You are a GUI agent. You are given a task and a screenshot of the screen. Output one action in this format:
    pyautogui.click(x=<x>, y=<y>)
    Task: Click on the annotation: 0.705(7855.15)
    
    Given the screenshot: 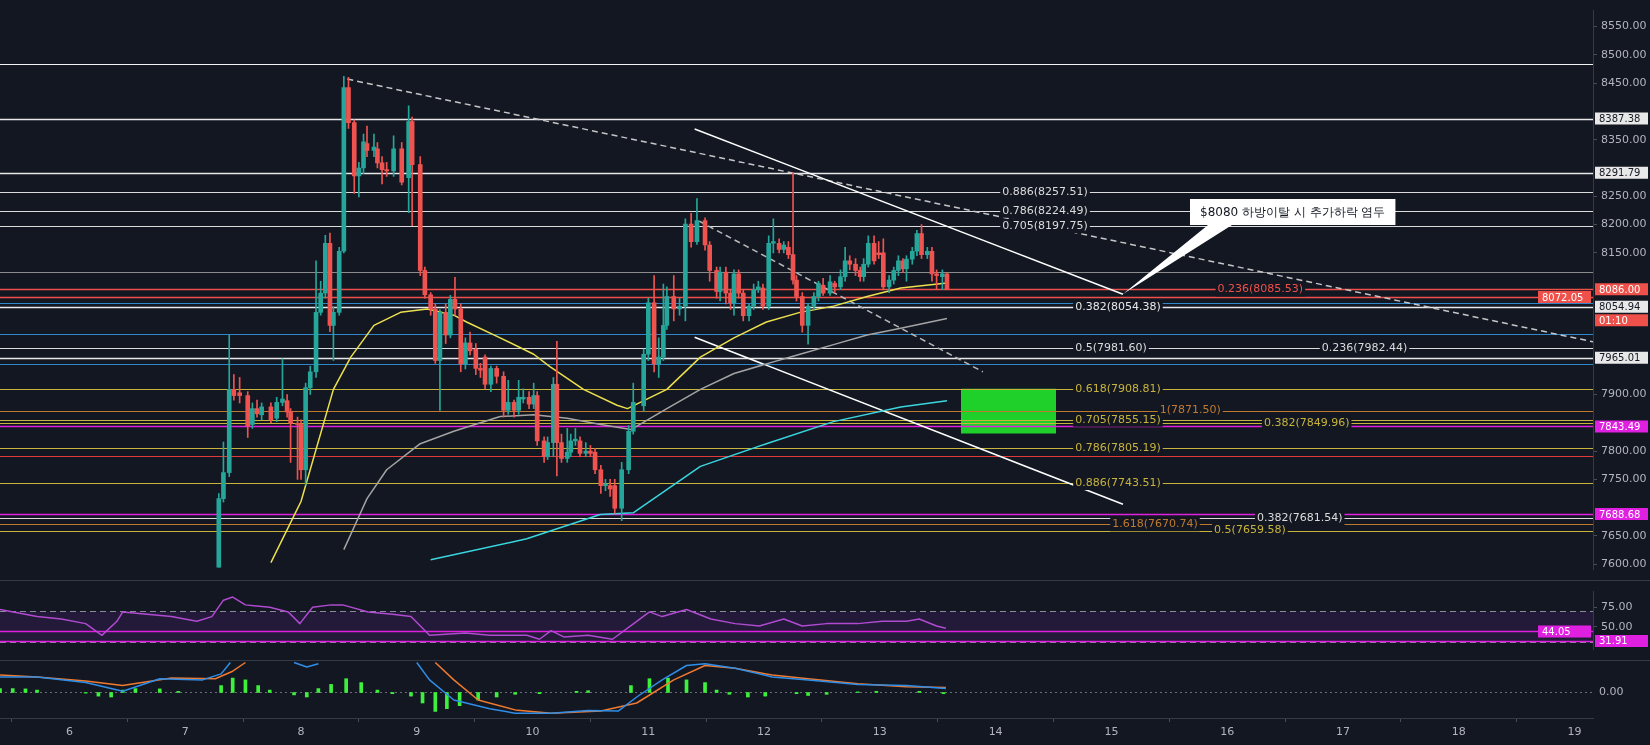 What is the action you would take?
    pyautogui.click(x=1118, y=419)
    